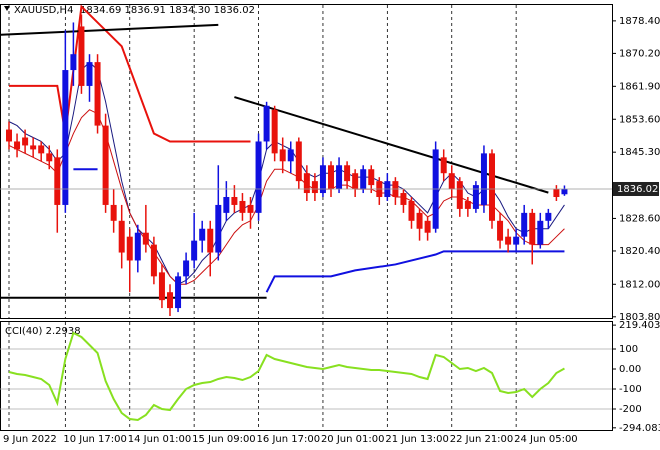 The width and height of the screenshot is (660, 450). Describe the element at coordinates (43, 10) in the screenshot. I see `symbol: XAUUSD,H4` at that location.